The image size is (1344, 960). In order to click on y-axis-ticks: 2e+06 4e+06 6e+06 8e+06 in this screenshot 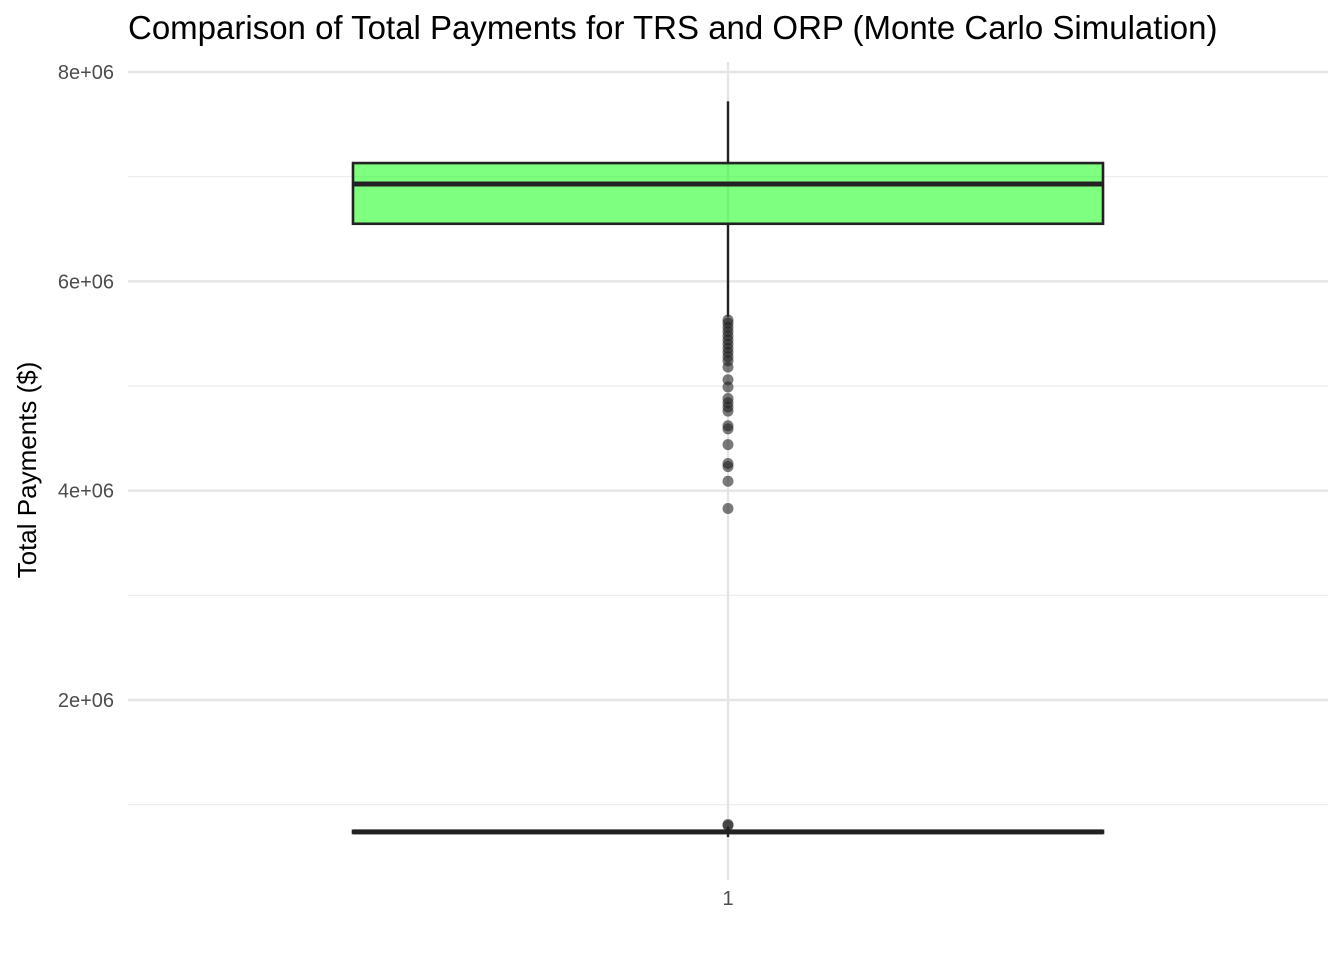, I will do `click(86, 387)`.